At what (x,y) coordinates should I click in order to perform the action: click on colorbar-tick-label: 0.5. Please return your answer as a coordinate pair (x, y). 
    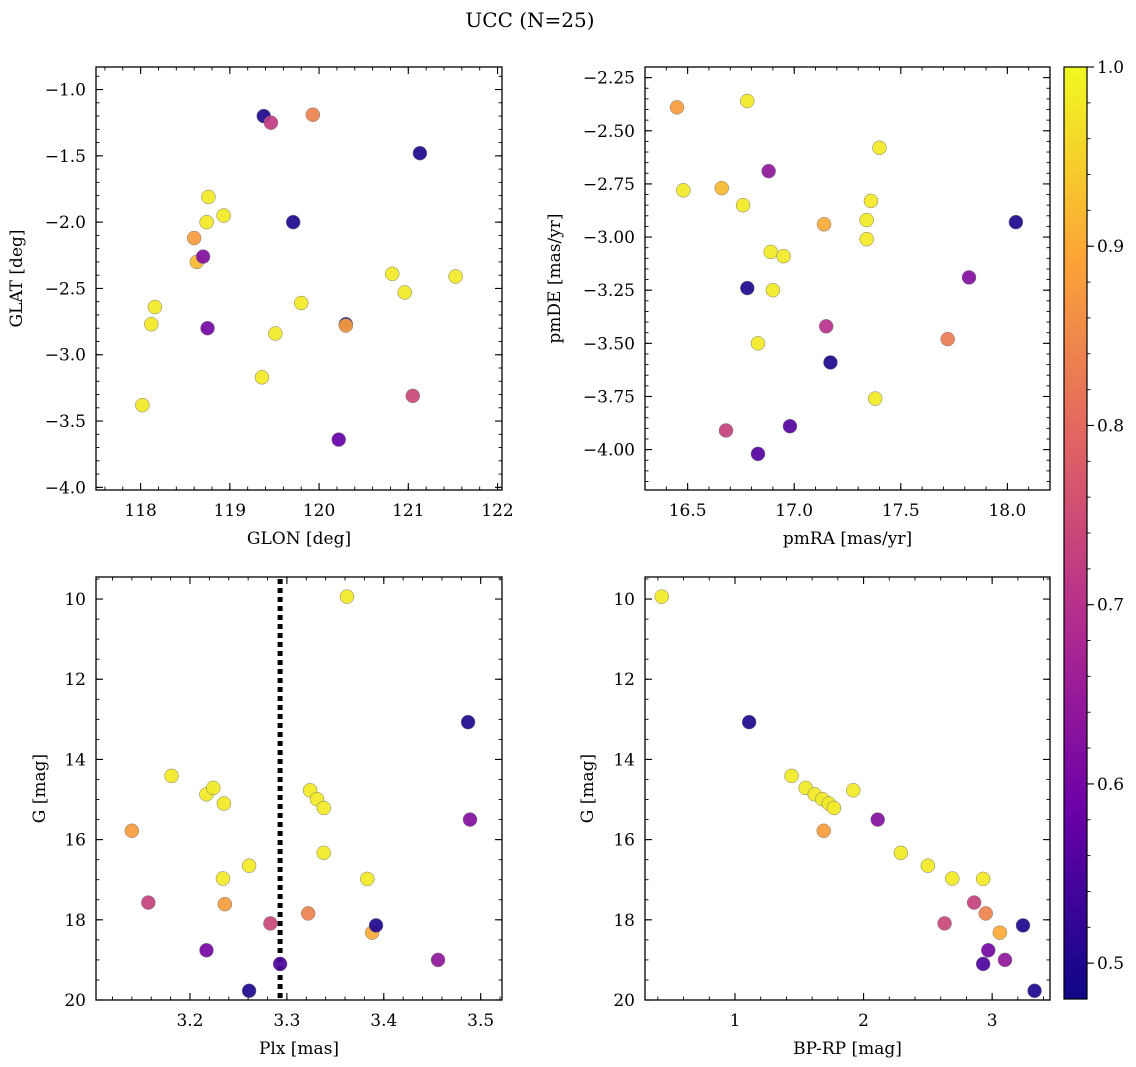
    Looking at the image, I should click on (1110, 964).